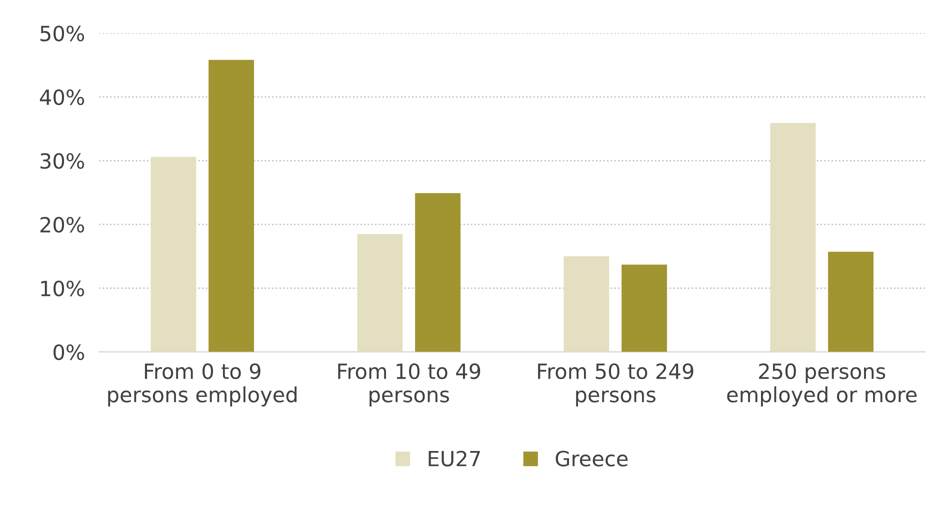  I want to click on legend-label: EU27, so click(454, 458).